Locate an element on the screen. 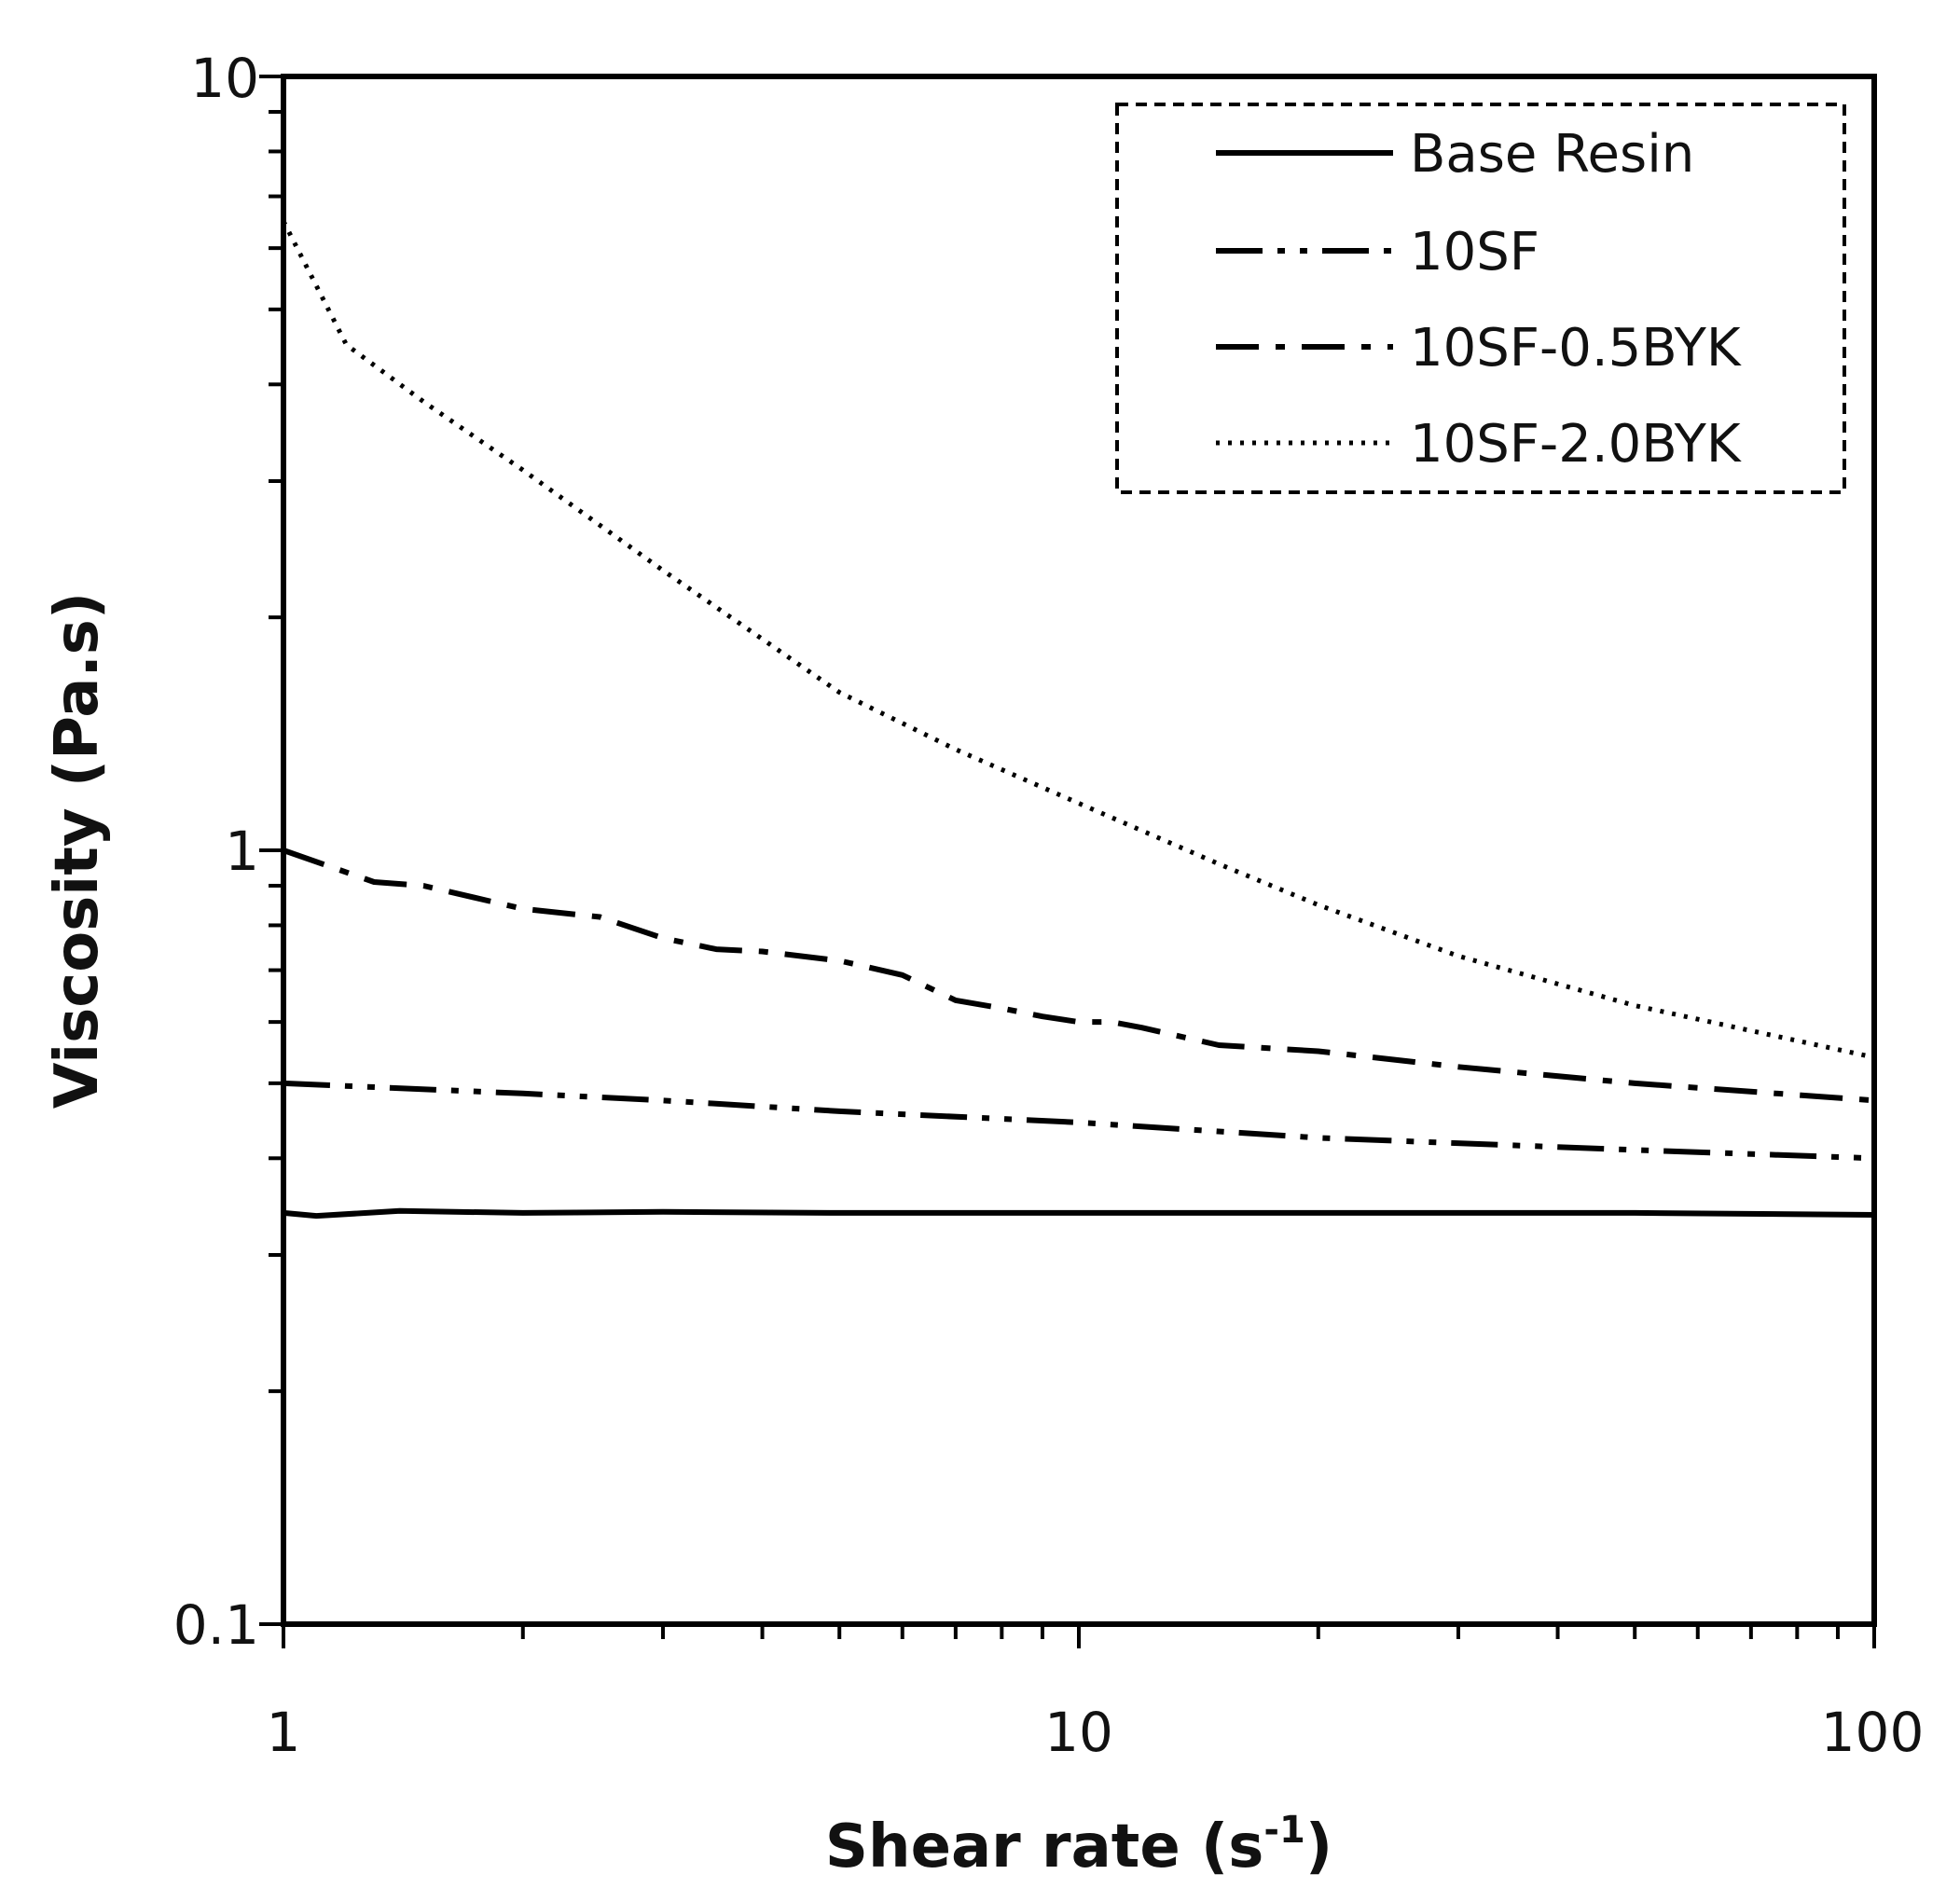 This screenshot has width=1960, height=1902. legend-label-10sf-0.5byk: 10SF-0.5BYK is located at coordinates (1576, 348).